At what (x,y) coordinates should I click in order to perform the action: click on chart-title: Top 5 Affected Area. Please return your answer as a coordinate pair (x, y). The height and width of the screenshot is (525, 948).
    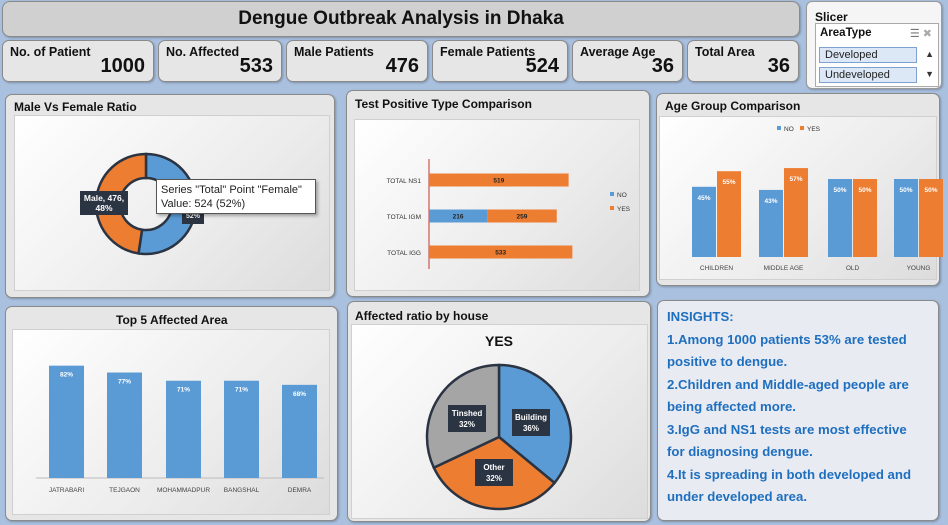
    Looking at the image, I should click on (172, 320).